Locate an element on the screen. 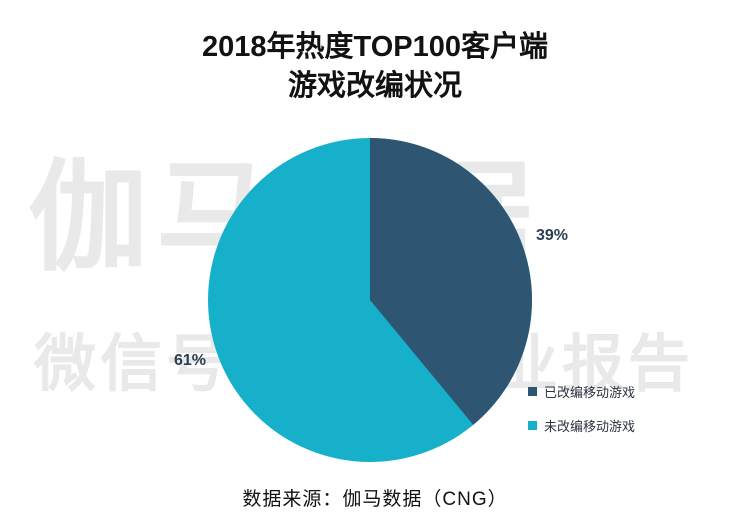 Image resolution: width=750 pixels, height=531 pixels. legend-item-0: 已改编移动游戏 is located at coordinates (581, 391).